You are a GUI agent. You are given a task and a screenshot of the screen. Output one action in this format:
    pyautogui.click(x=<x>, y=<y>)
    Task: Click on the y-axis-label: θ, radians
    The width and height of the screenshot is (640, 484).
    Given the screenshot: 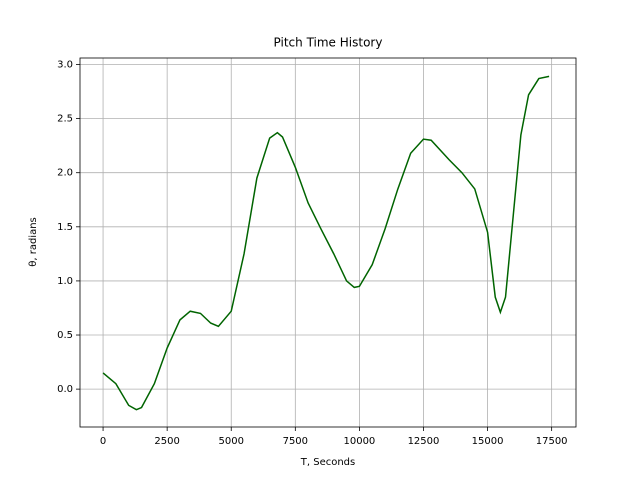 What is the action you would take?
    pyautogui.click(x=33, y=242)
    